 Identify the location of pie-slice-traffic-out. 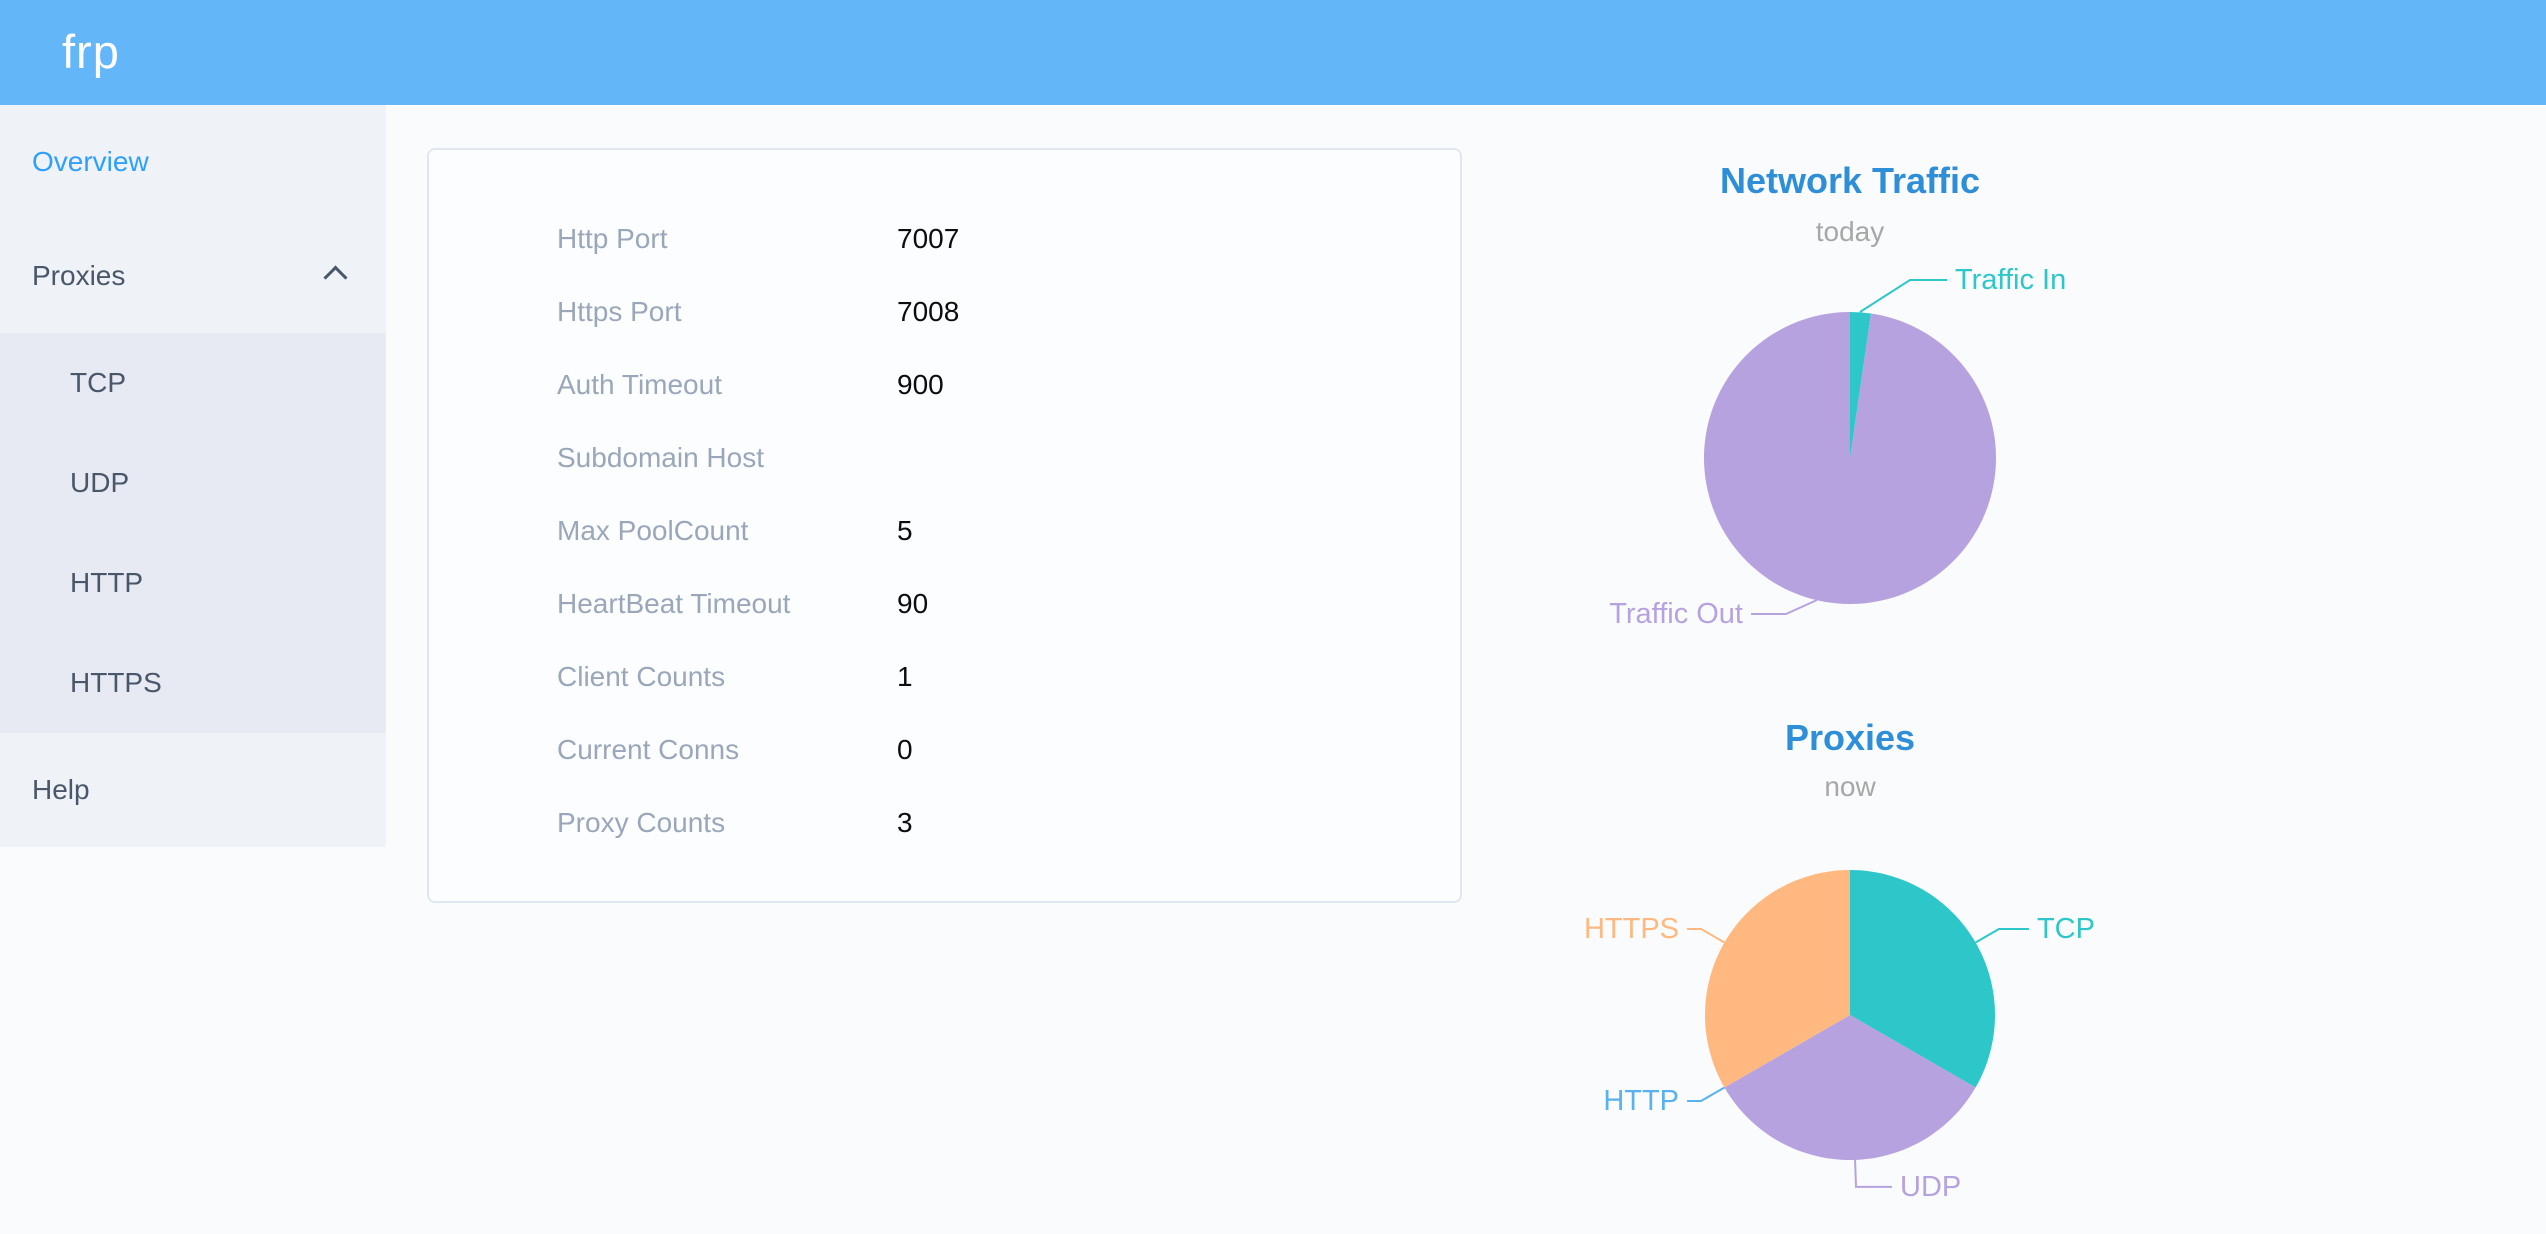
(1850, 458).